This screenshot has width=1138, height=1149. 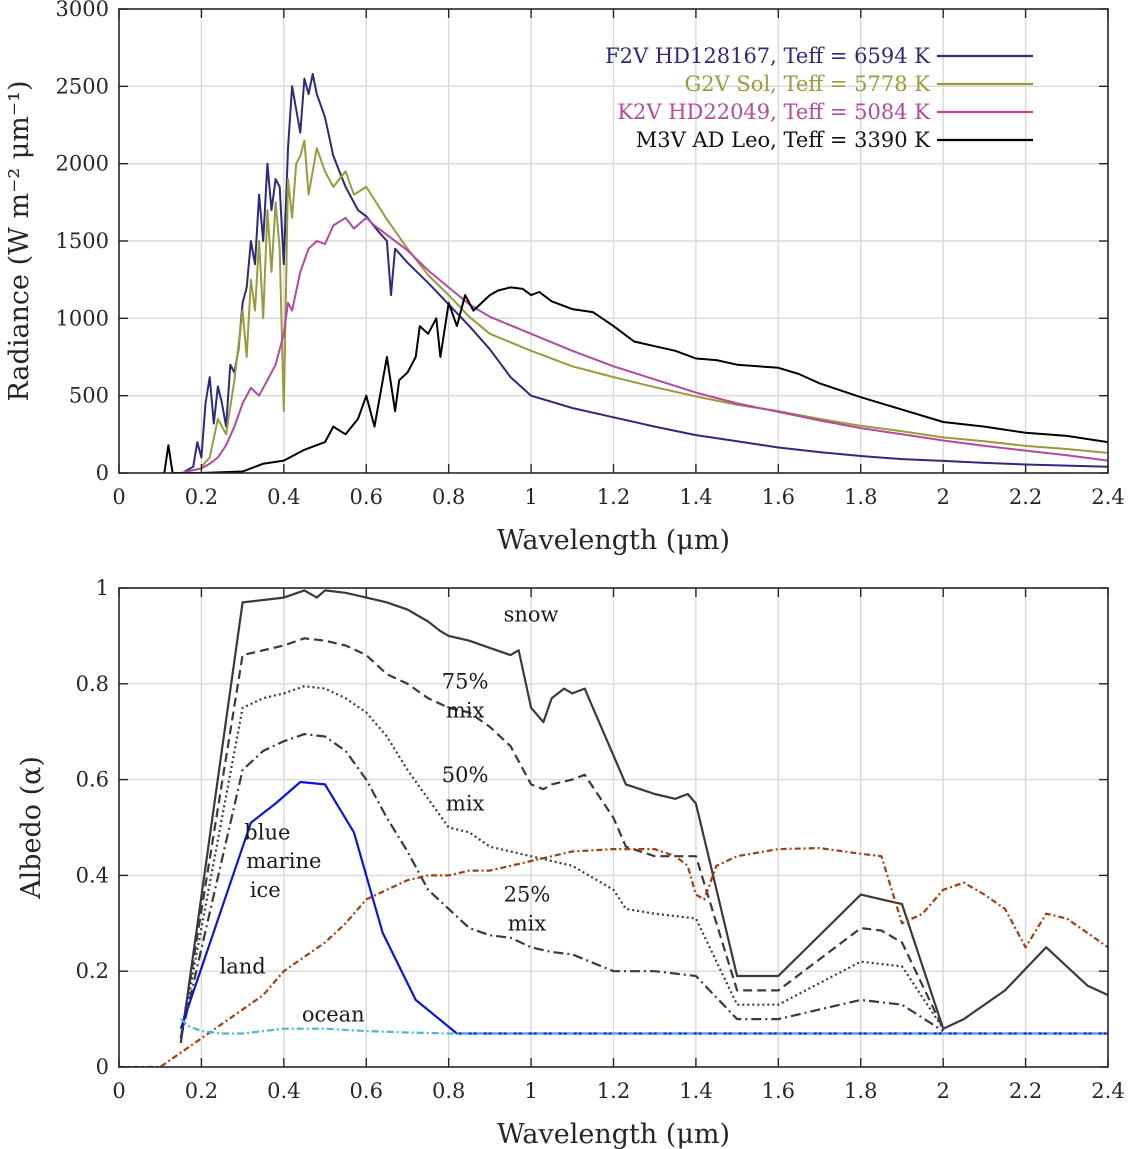 I want to click on annotation-label: blue, so click(x=267, y=832).